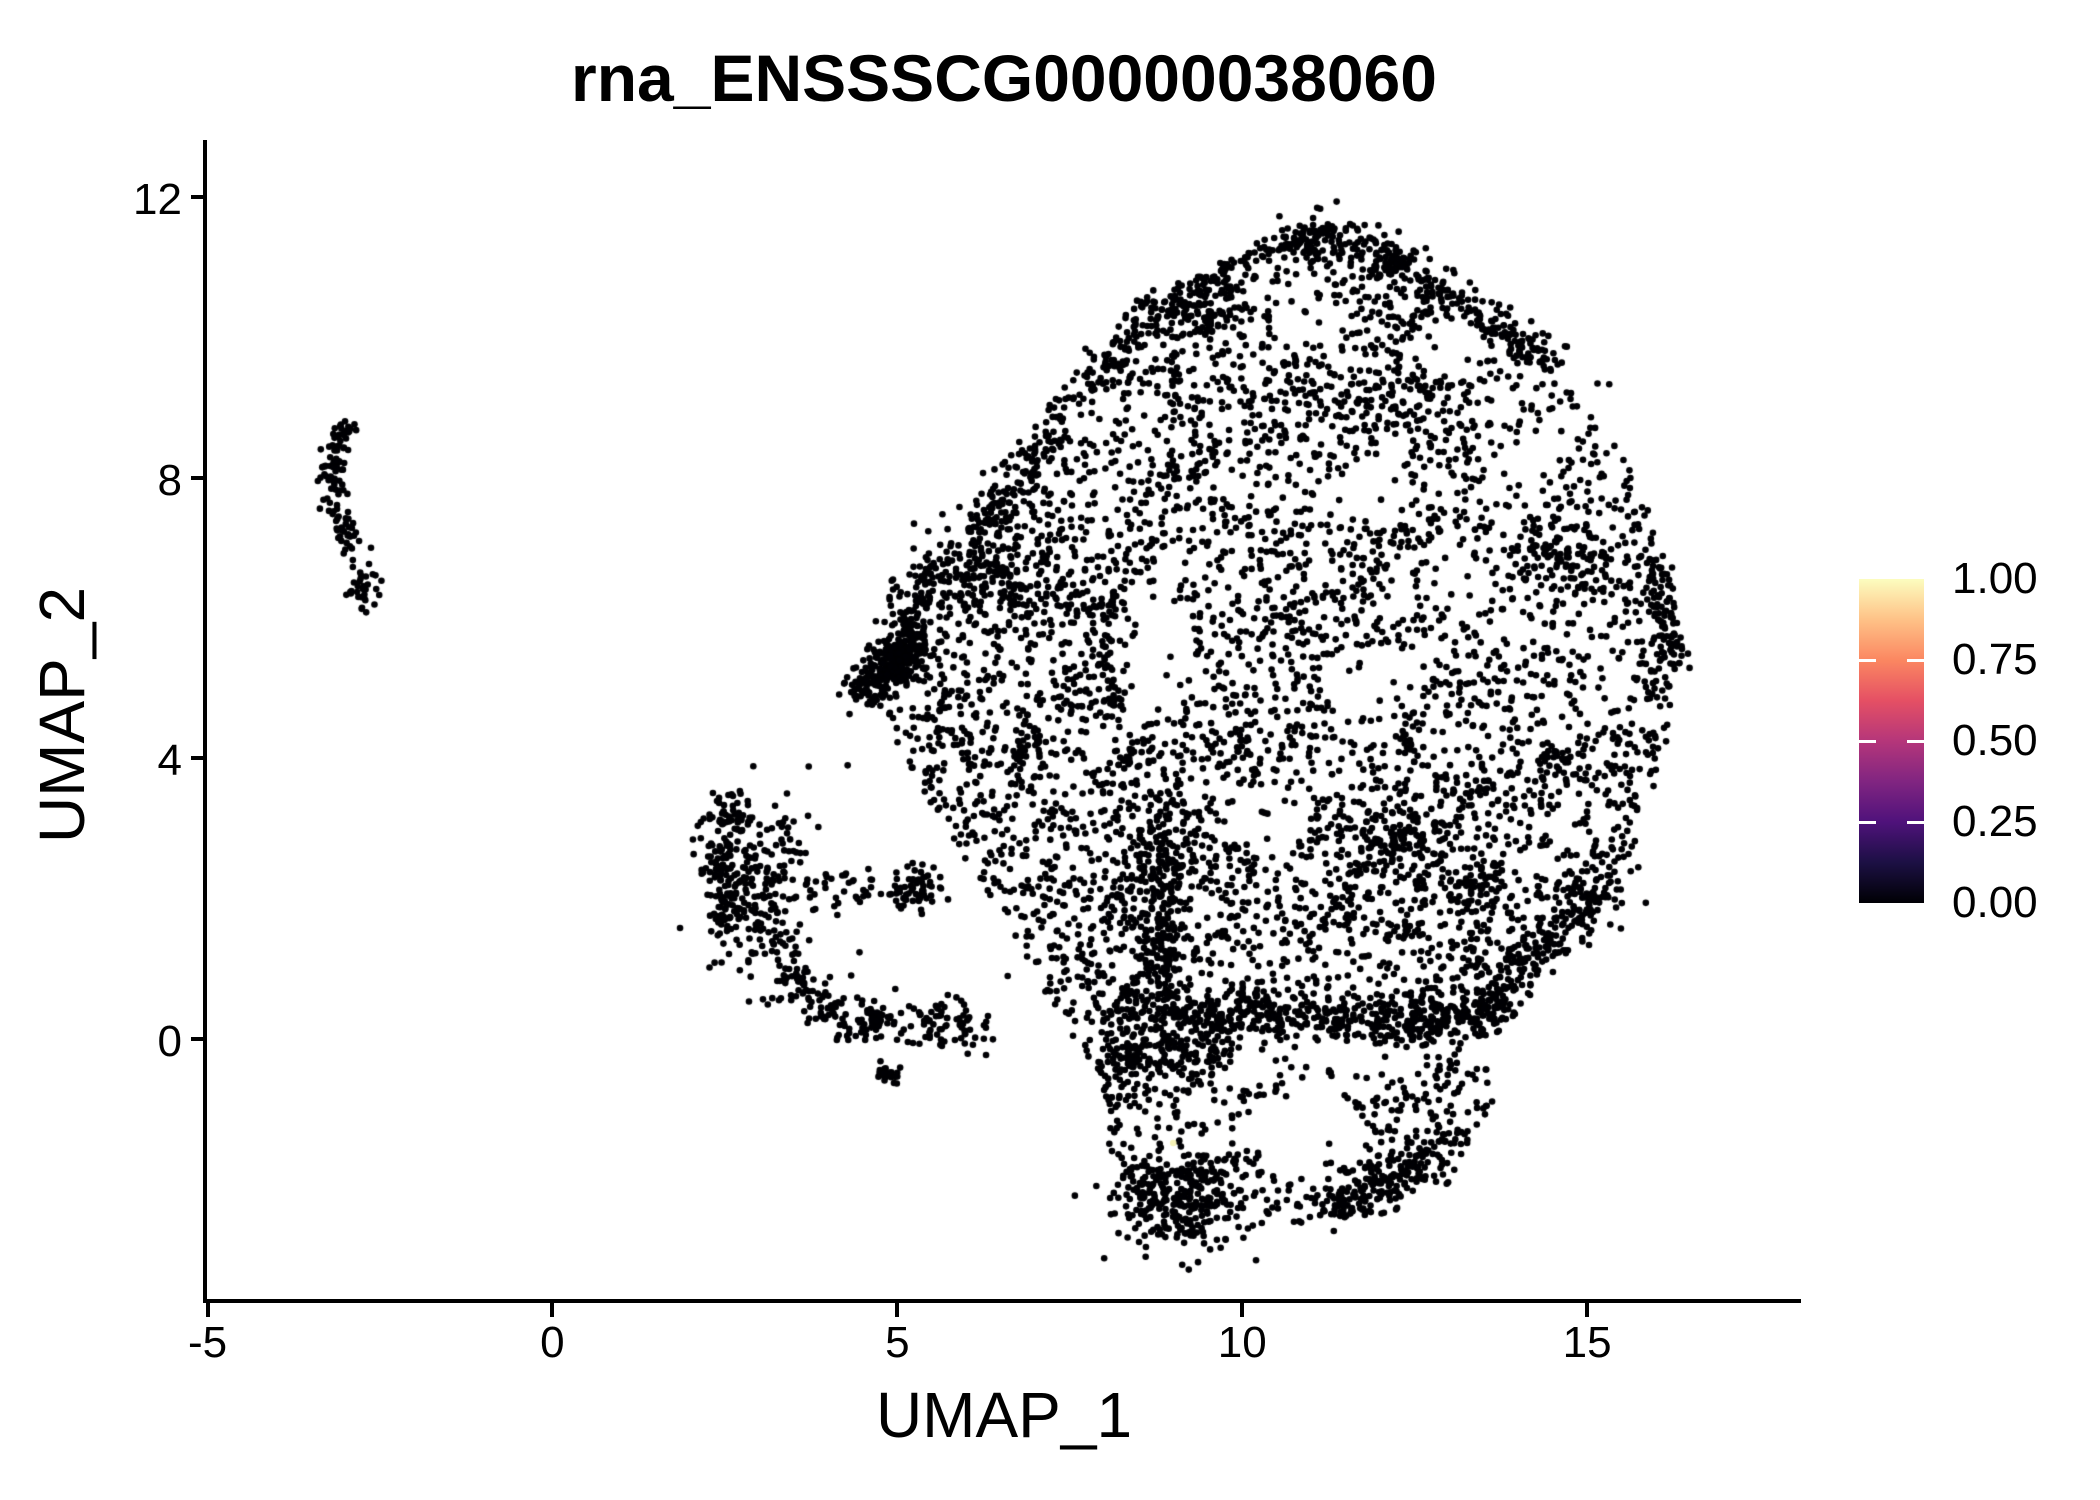 The height and width of the screenshot is (1500, 2100). I want to click on x-tick-label: 15, so click(1587, 1342).